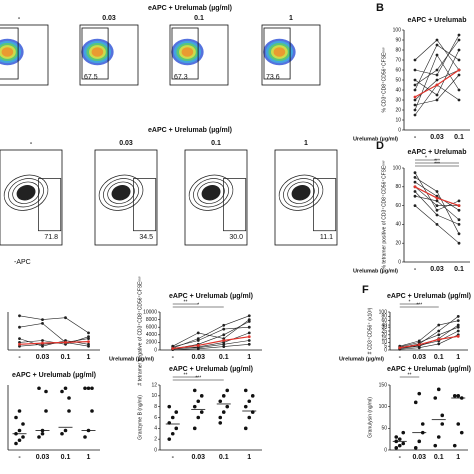  I want to click on flow-label: 0.03, so click(126, 143).